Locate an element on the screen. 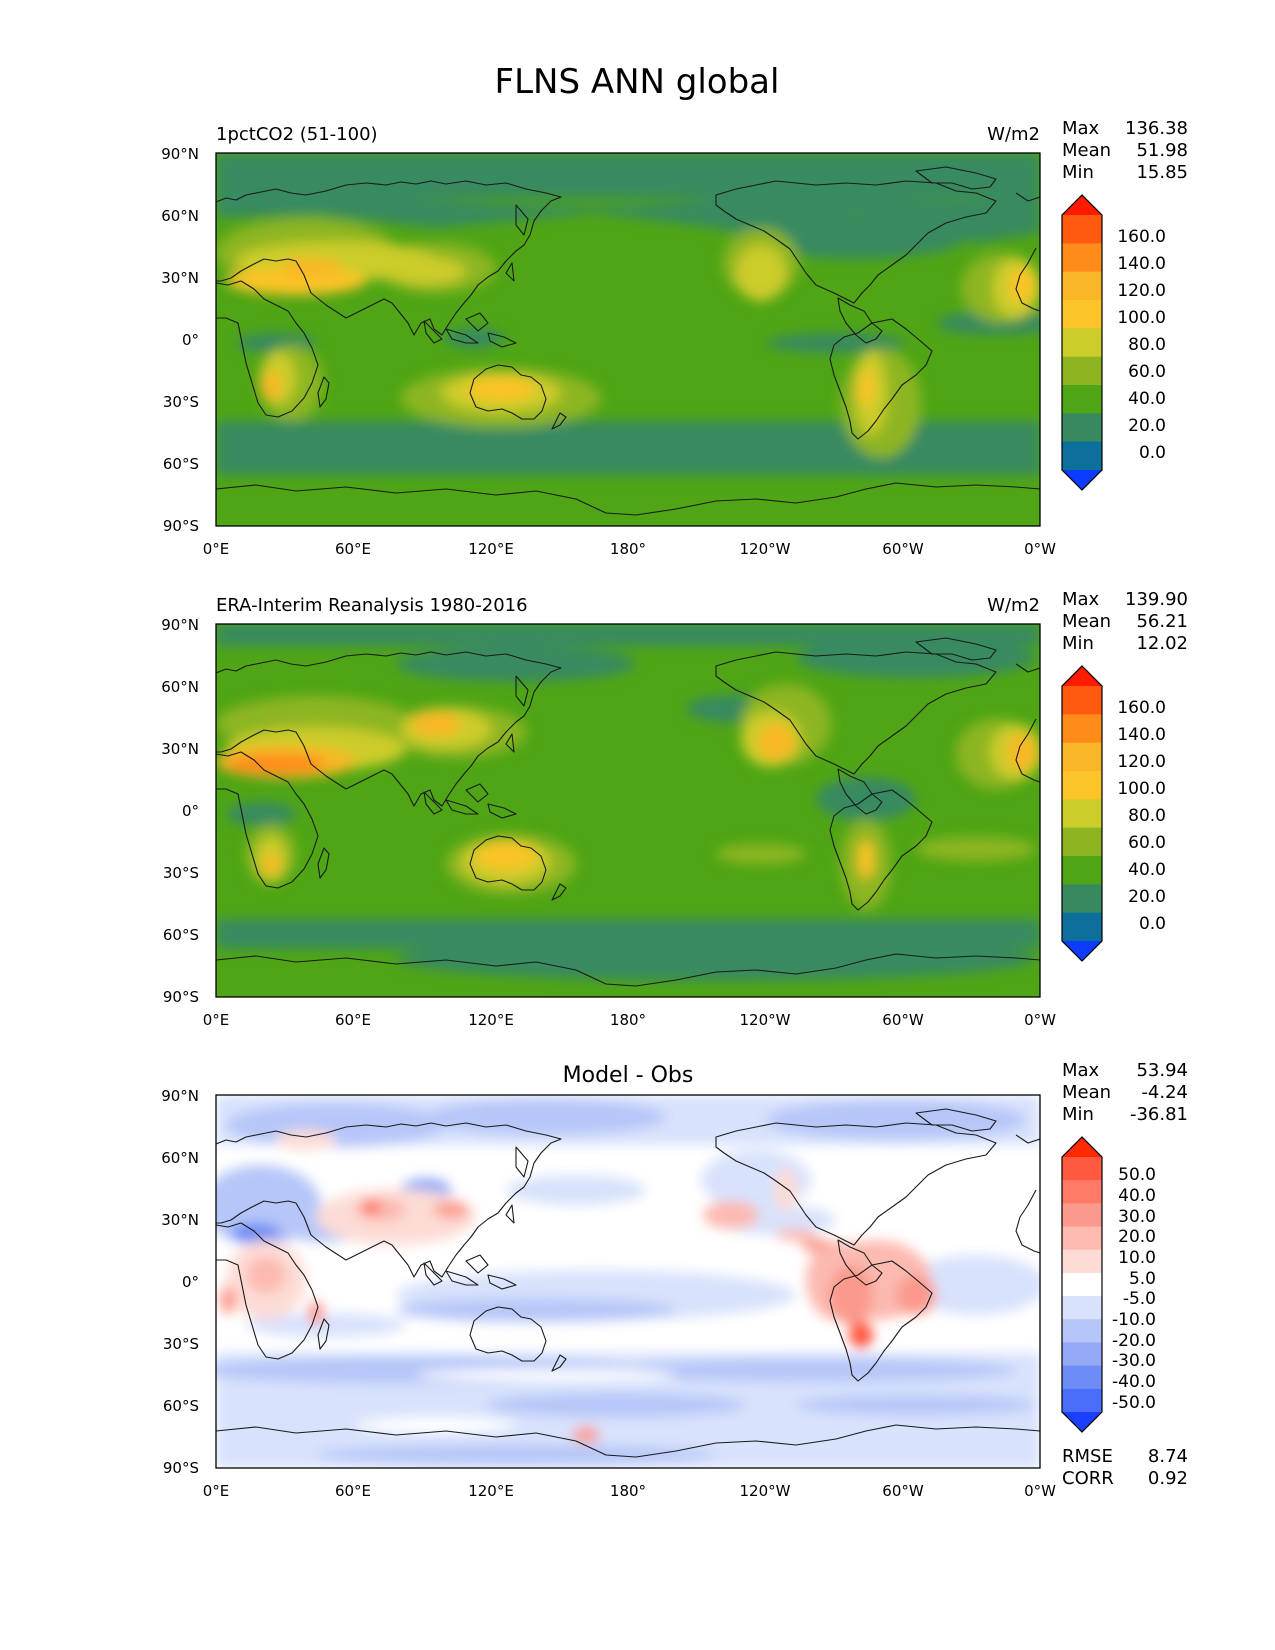  colorbar-tick-label: 80.0 is located at coordinates (1147, 816).